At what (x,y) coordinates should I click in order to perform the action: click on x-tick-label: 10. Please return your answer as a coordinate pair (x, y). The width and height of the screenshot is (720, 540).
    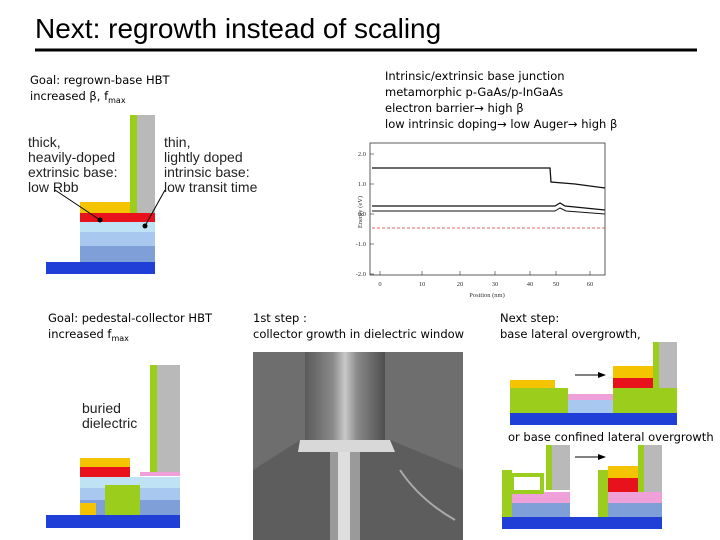
    Looking at the image, I should click on (422, 284).